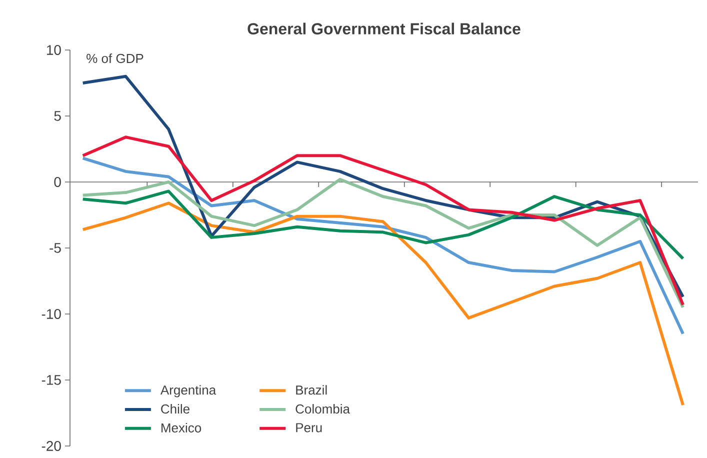 This screenshot has height=458, width=707. What do you see at coordinates (323, 409) in the screenshot?
I see `legend-label: Colombia` at bounding box center [323, 409].